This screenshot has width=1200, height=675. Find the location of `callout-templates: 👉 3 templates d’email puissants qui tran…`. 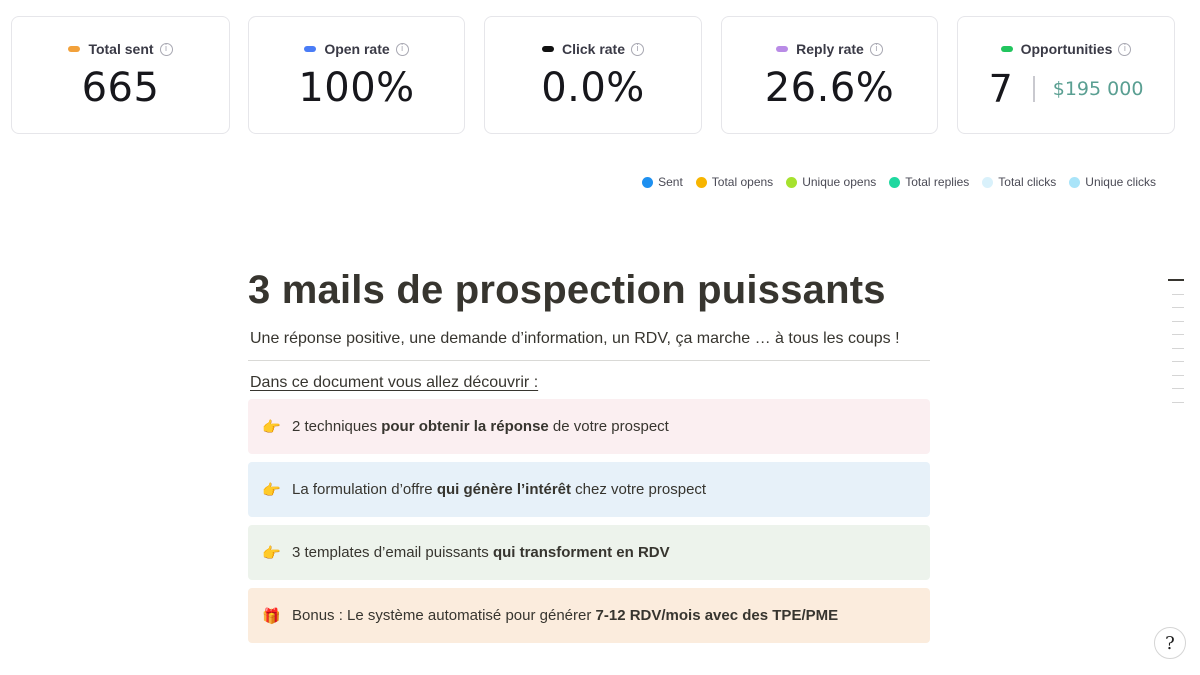

callout-templates: 👉 3 templates d’email puissants qui tran… is located at coordinates (589, 552).